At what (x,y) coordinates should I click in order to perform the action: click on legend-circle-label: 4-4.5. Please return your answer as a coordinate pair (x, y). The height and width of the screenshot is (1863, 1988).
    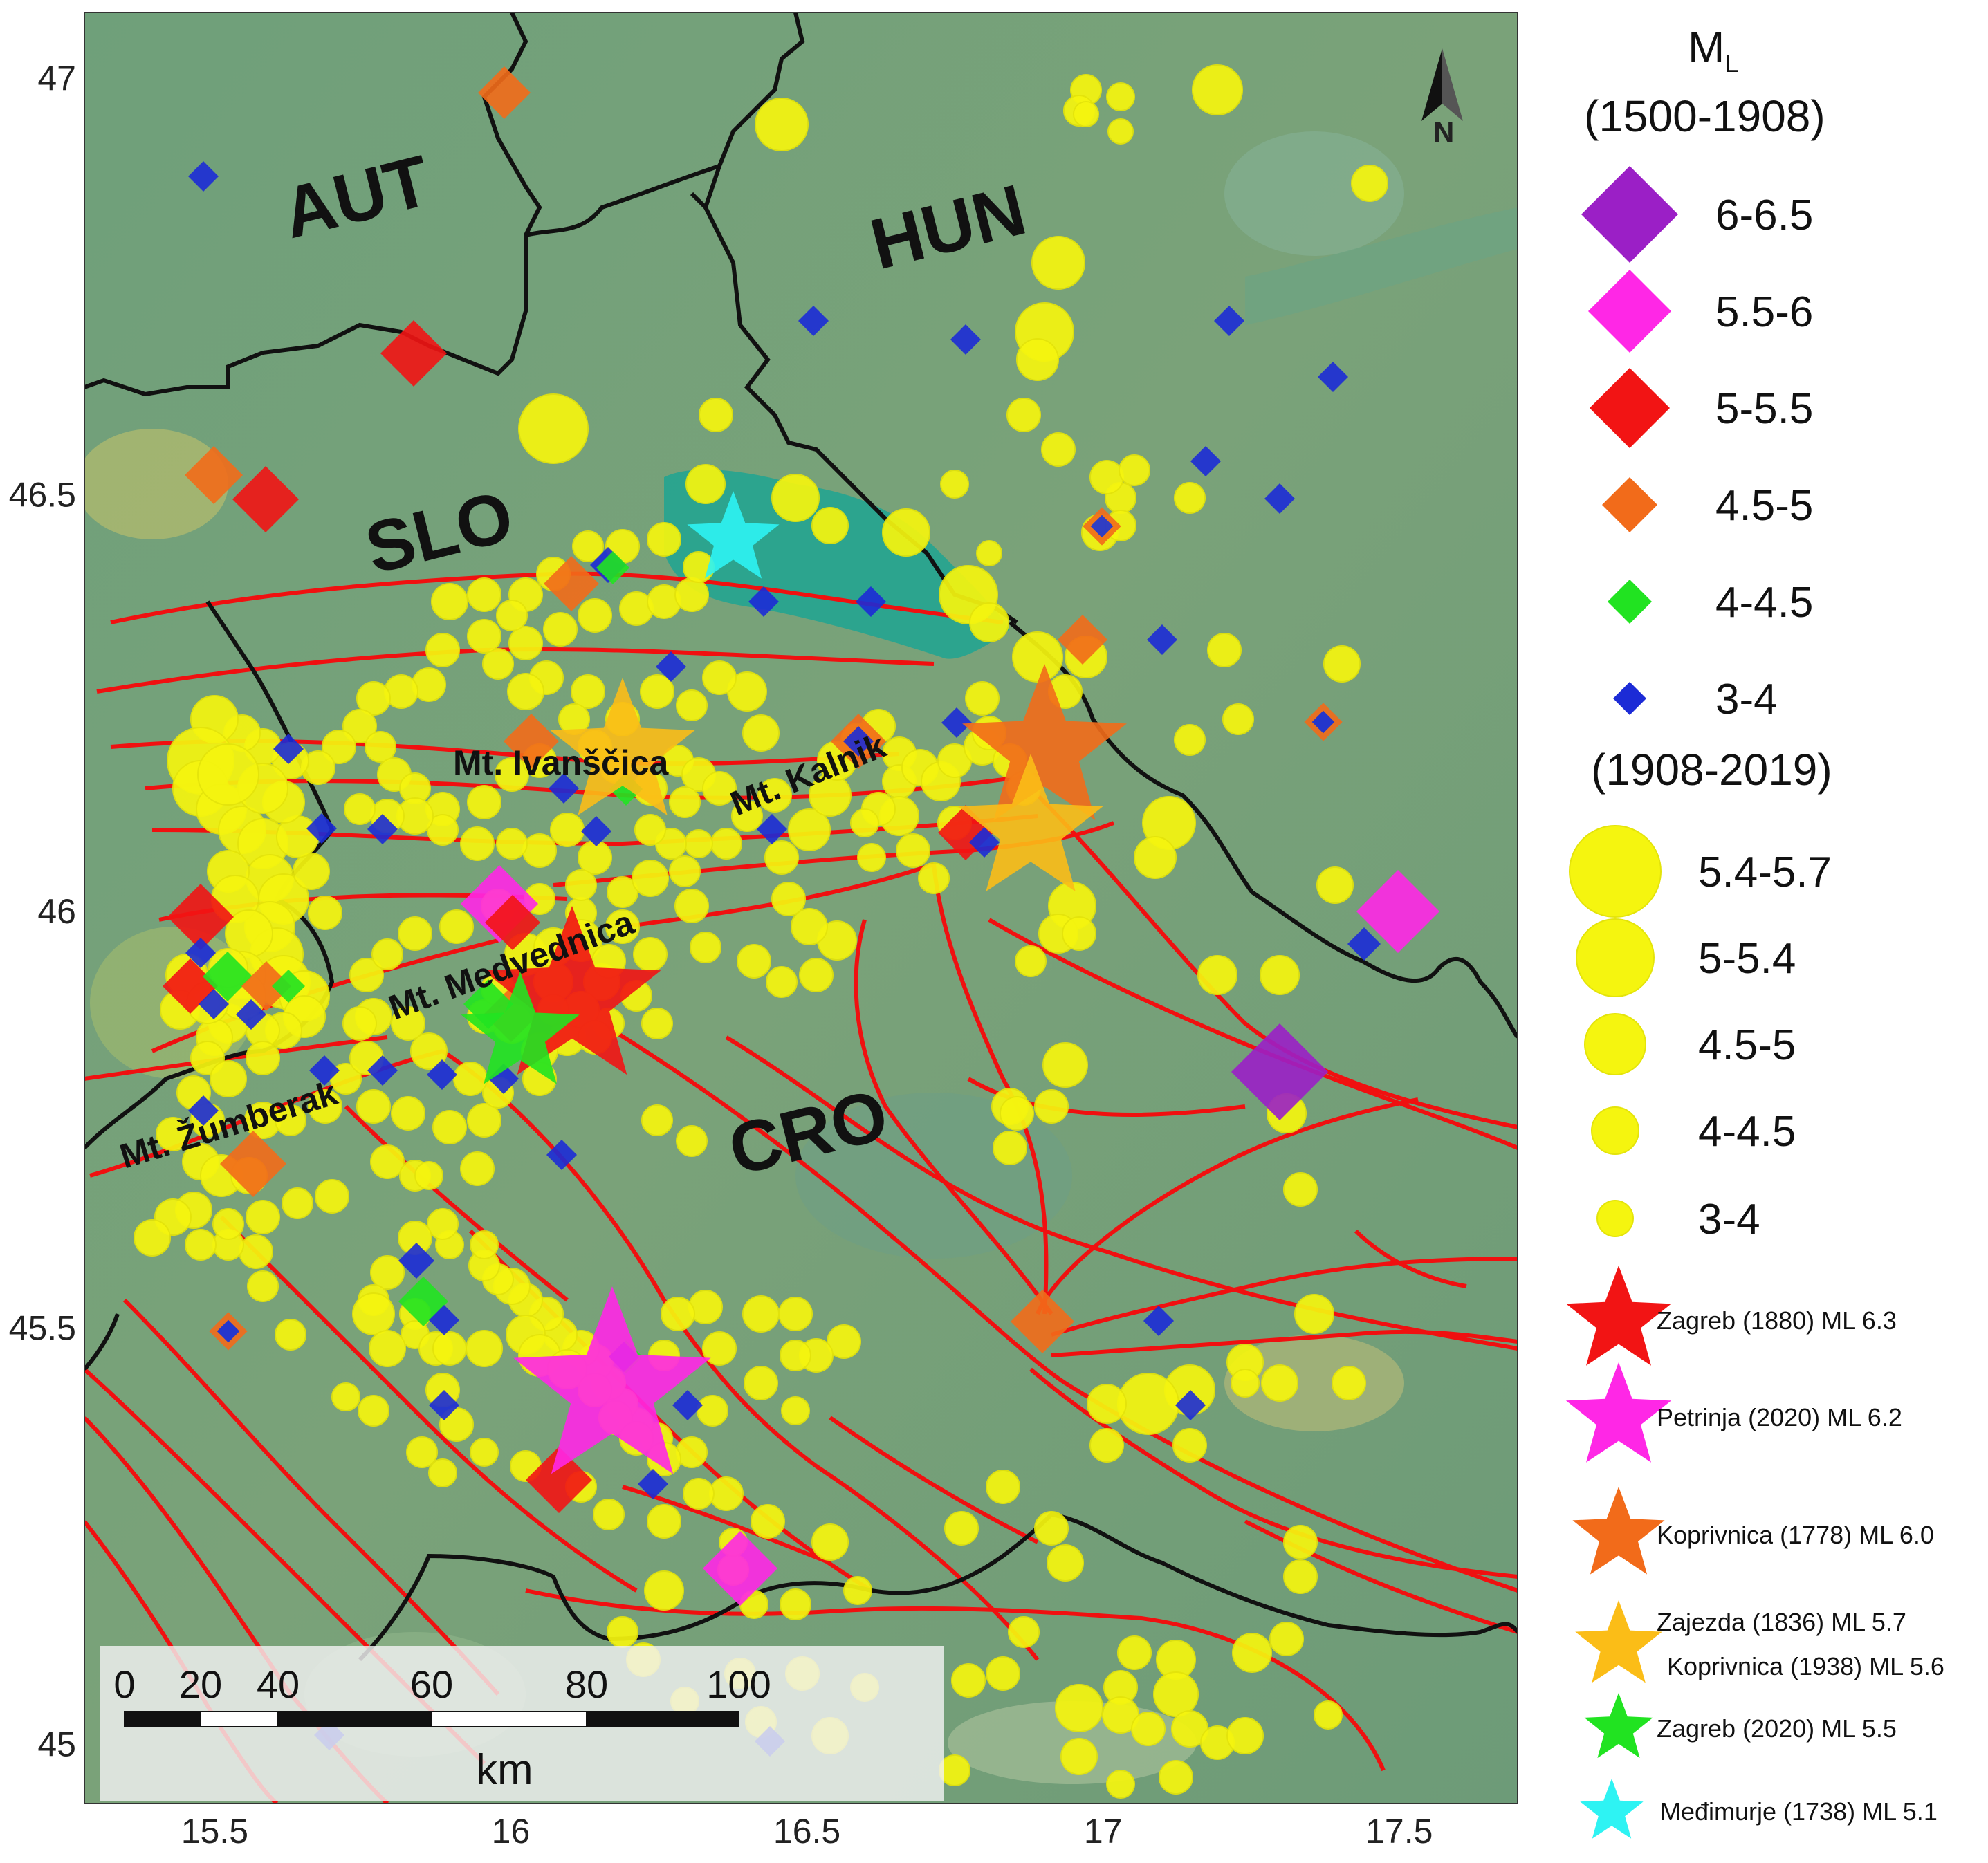
    Looking at the image, I should click on (1747, 1132).